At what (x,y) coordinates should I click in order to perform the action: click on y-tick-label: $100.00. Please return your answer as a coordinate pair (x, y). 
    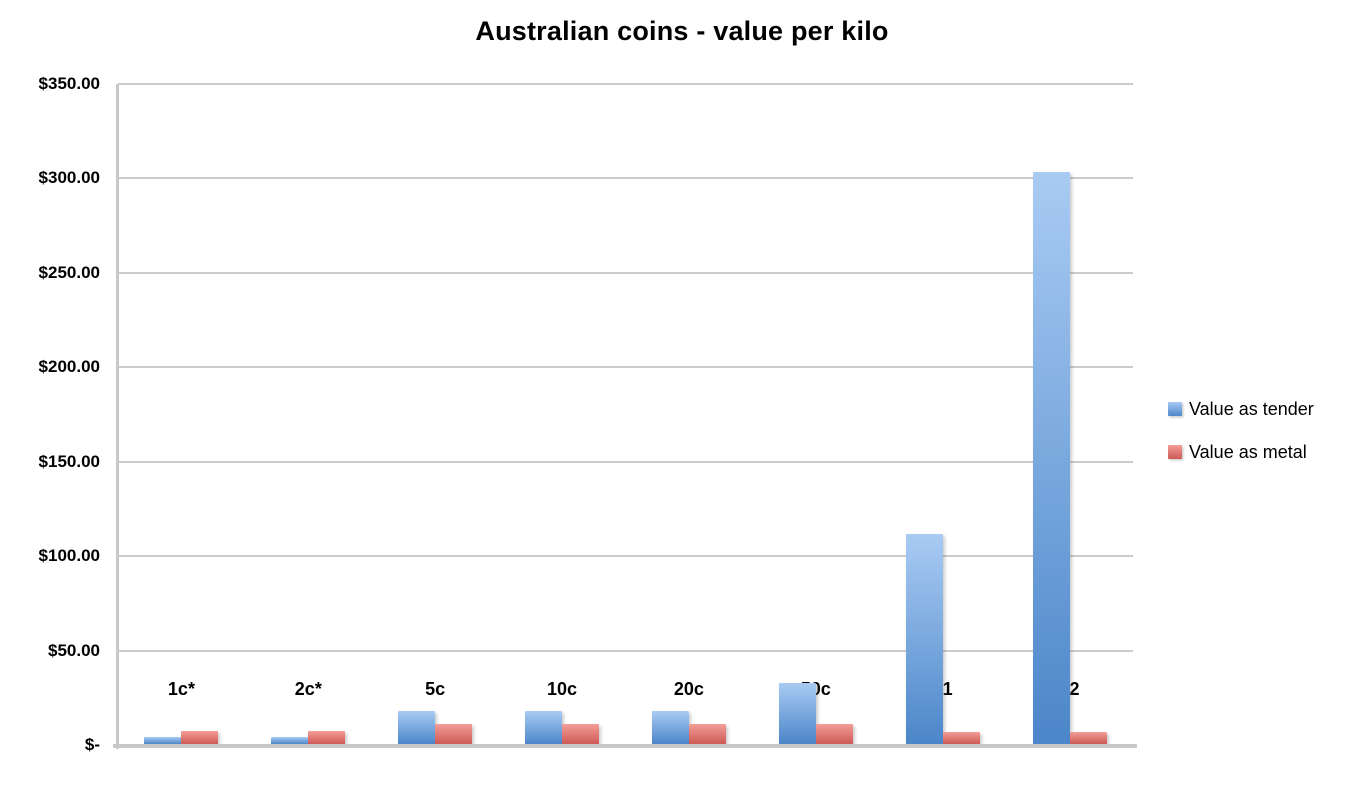
    Looking at the image, I should click on (69, 556).